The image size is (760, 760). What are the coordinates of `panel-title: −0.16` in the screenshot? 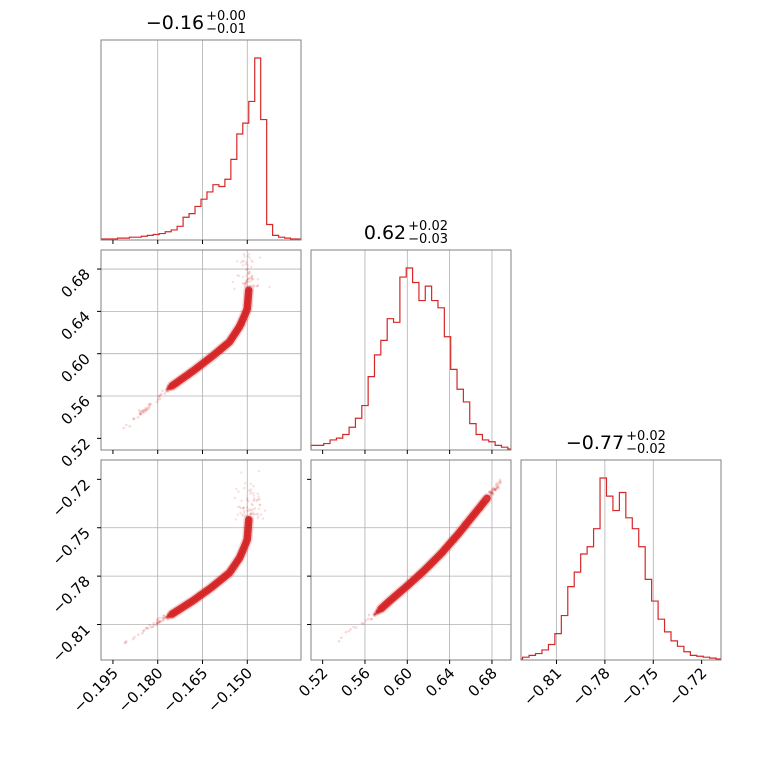 It's located at (175, 23).